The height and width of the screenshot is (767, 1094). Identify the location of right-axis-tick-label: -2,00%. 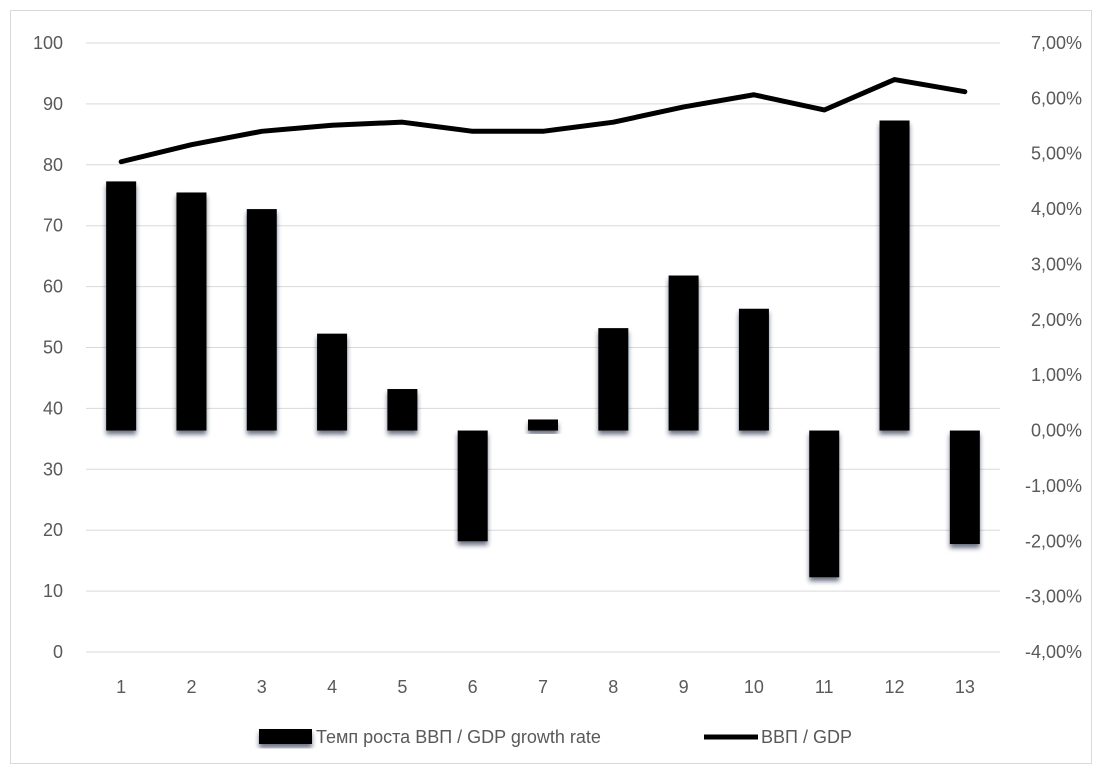
(1053, 541).